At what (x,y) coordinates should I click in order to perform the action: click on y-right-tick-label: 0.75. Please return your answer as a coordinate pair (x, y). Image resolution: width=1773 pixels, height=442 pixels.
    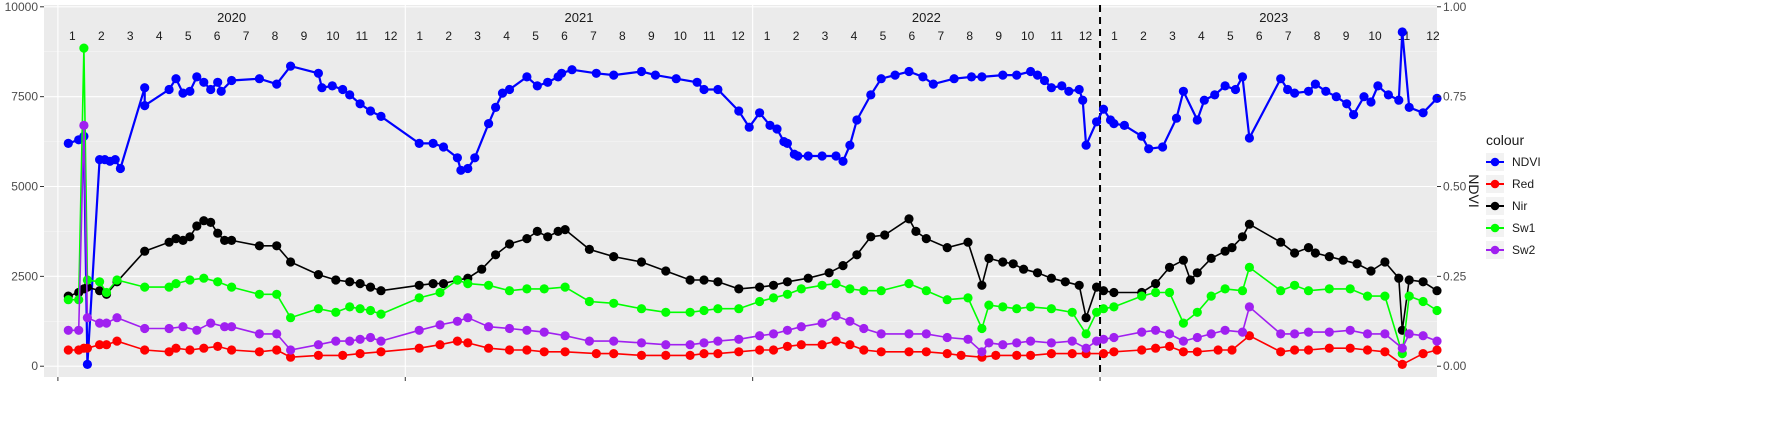
    Looking at the image, I should click on (1455, 97).